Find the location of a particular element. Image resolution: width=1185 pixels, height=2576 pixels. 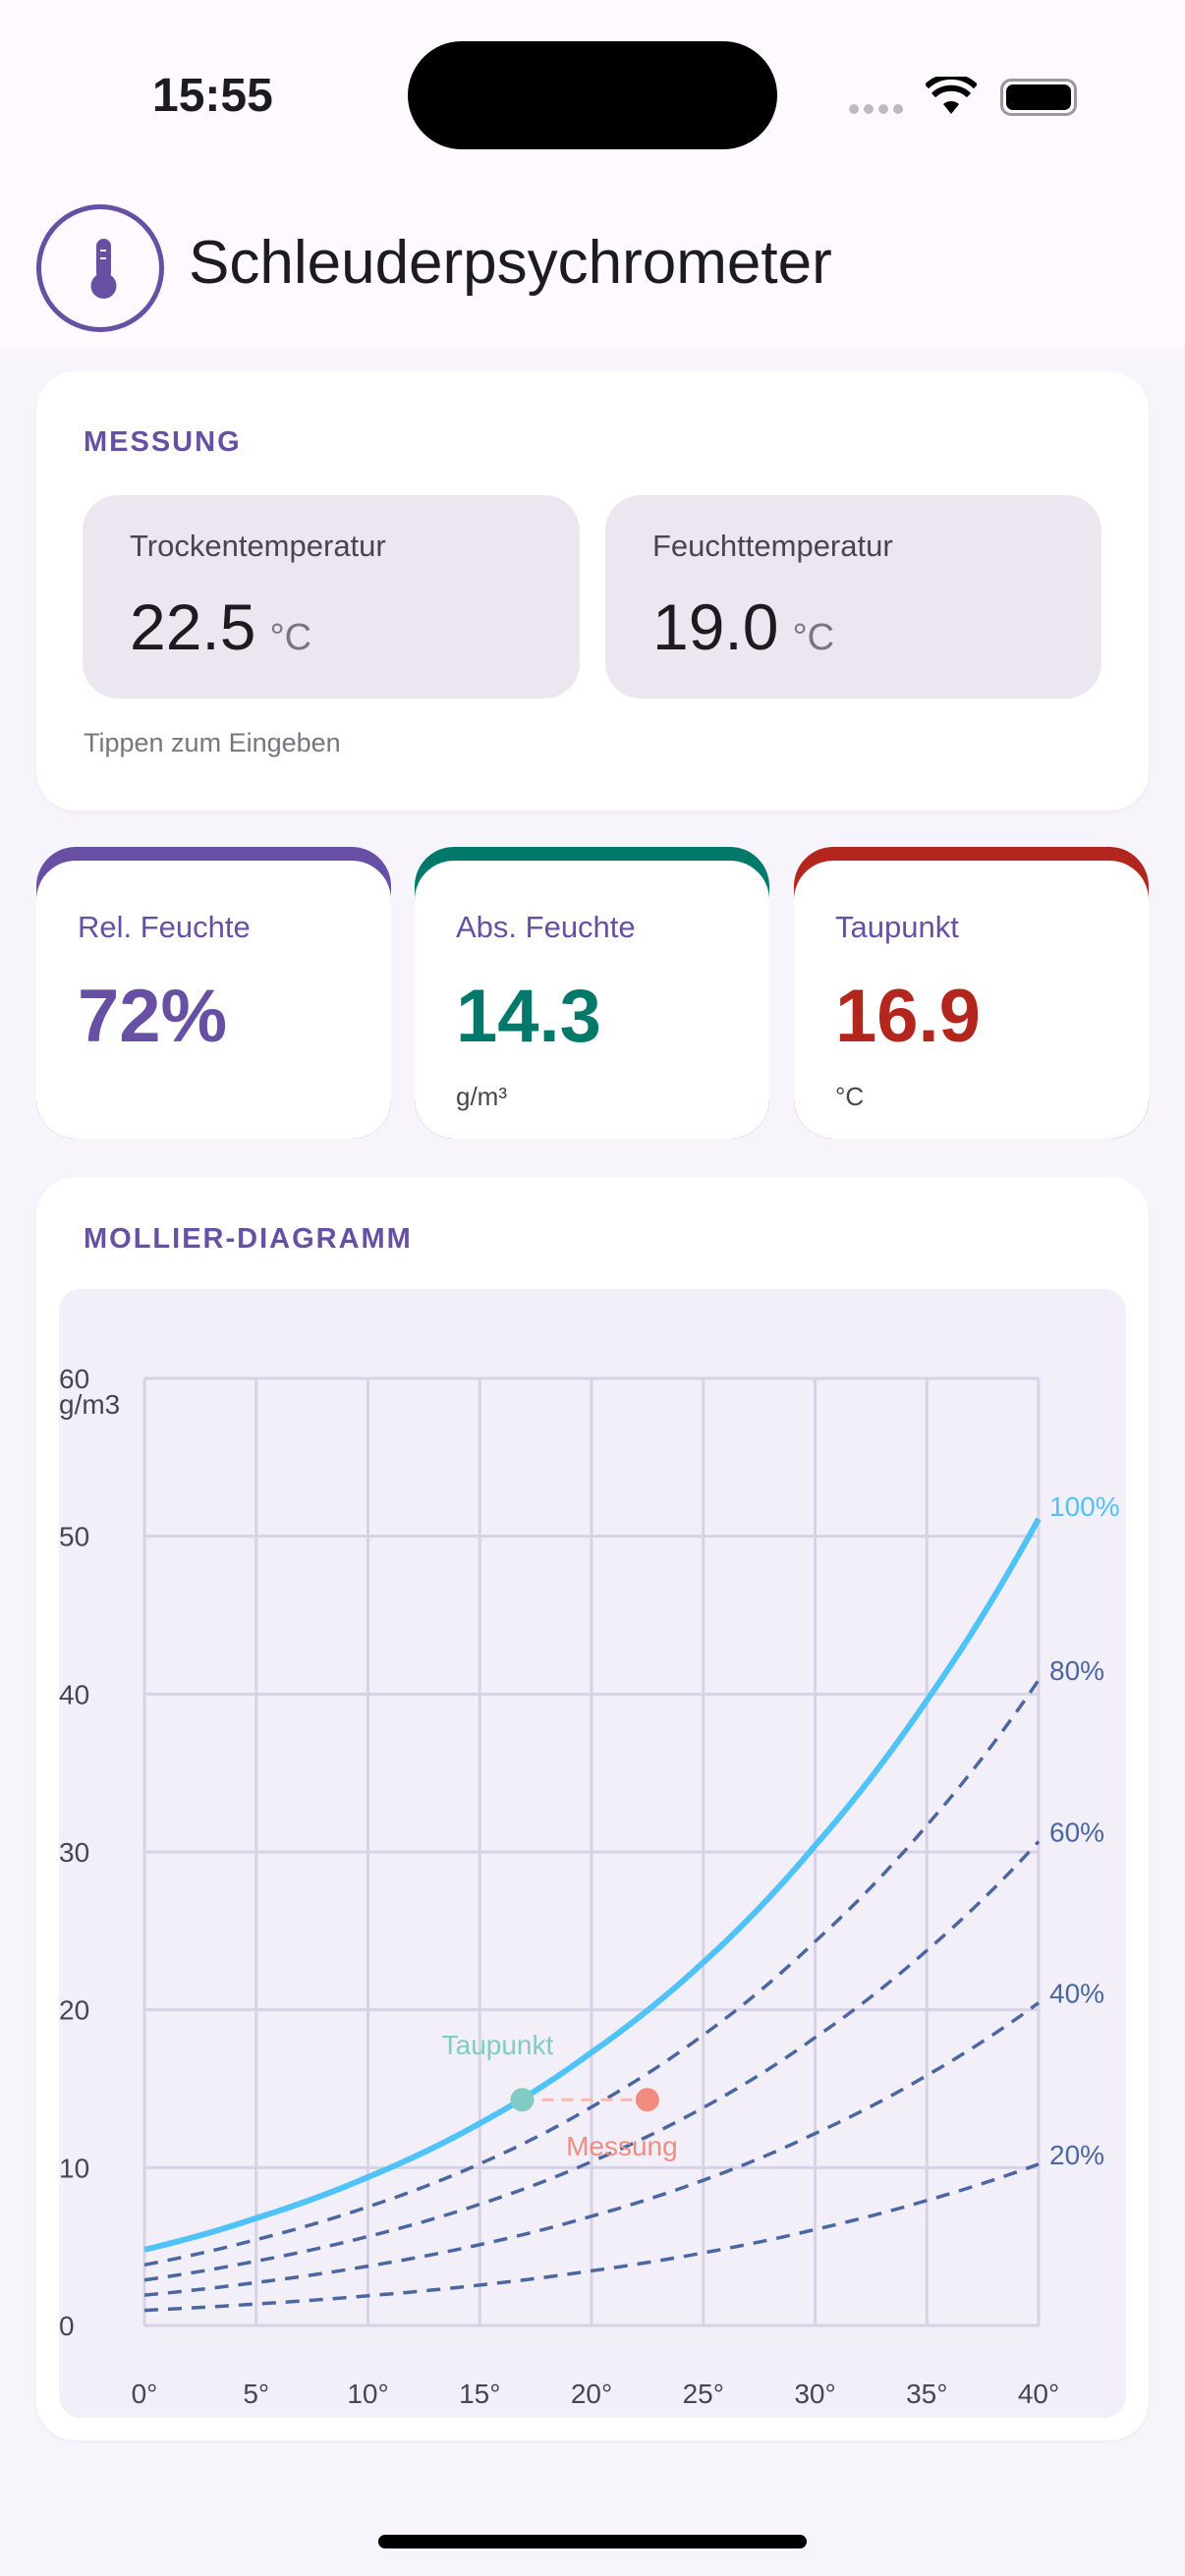

wifi-icon is located at coordinates (952, 95).